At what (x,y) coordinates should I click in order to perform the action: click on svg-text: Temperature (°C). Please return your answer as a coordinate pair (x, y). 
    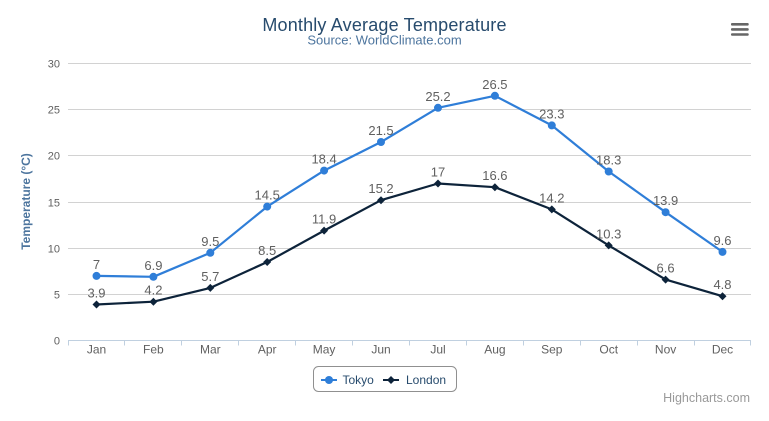
    Looking at the image, I should click on (26, 201).